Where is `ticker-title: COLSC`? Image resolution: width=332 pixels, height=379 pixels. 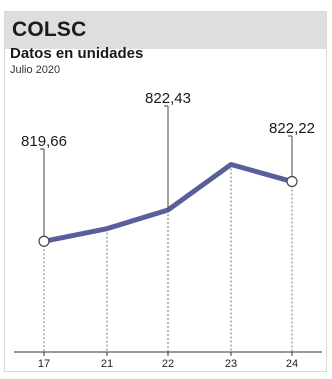 ticker-title: COLSC is located at coordinates (49, 29).